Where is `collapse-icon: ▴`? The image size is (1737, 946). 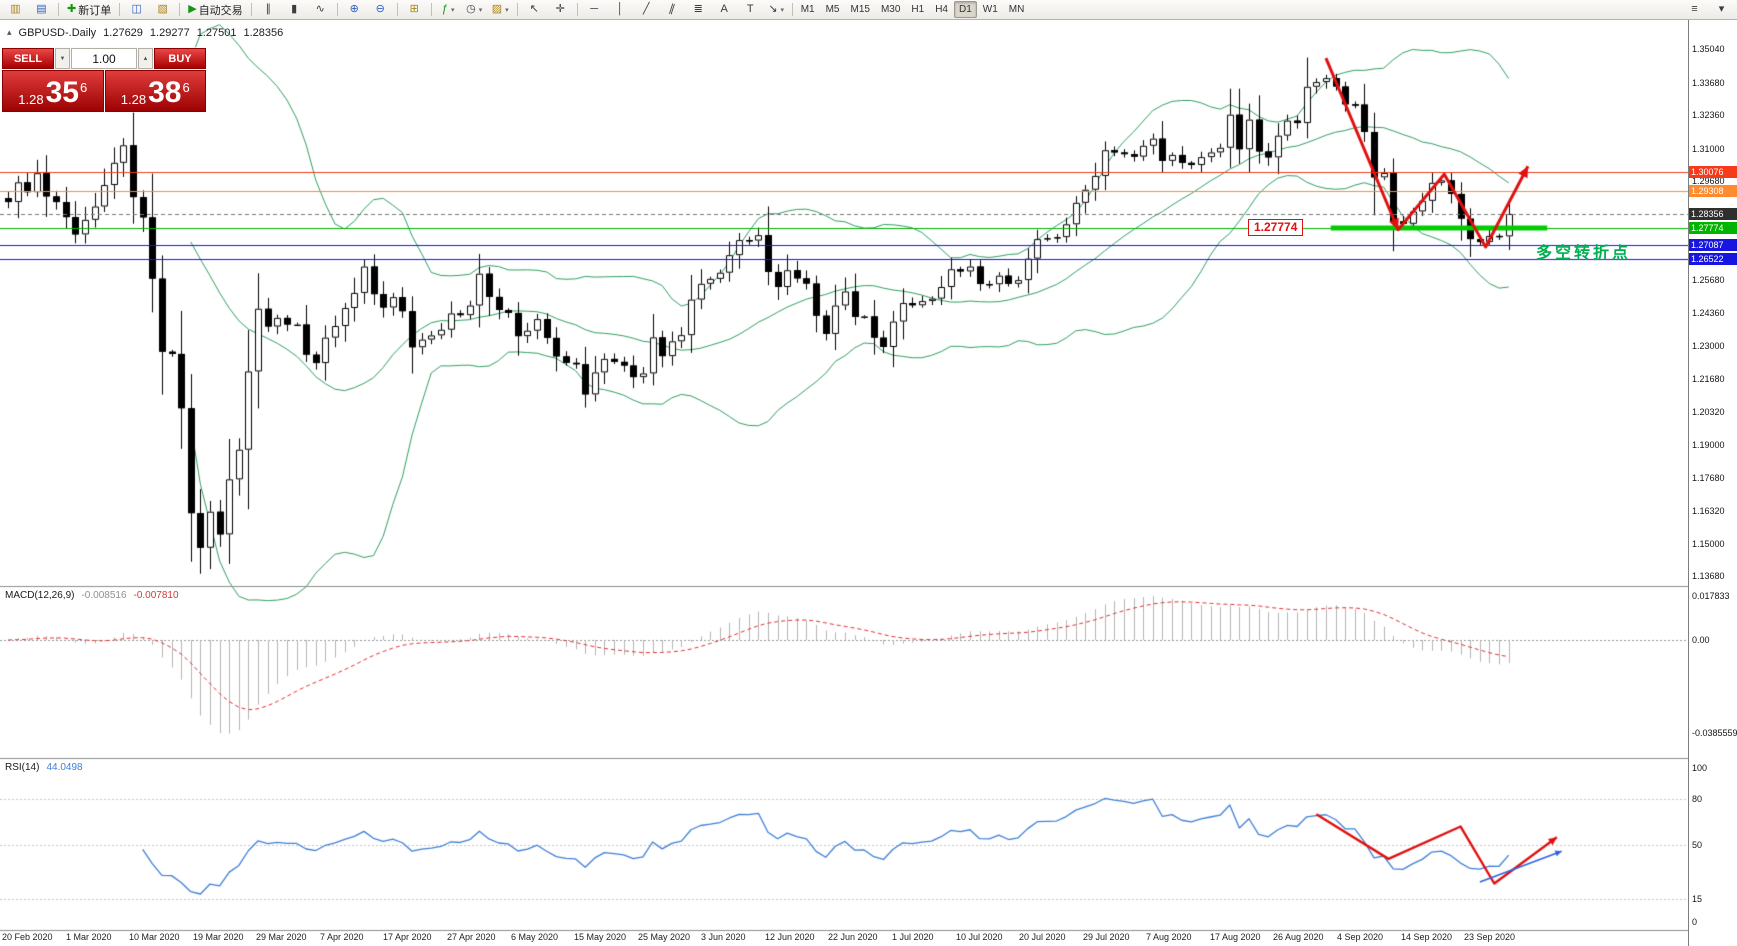 collapse-icon: ▴ is located at coordinates (9, 32).